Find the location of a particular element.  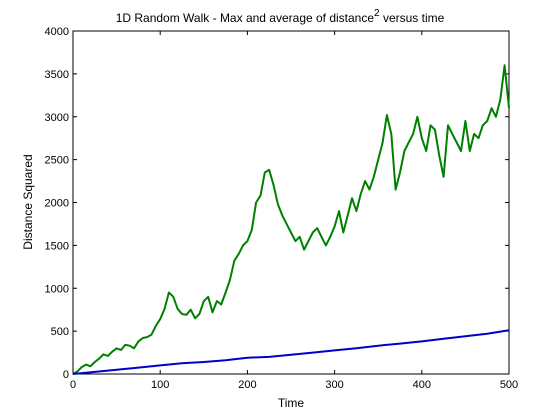

y-tick-label: 2000 is located at coordinates (57, 204).